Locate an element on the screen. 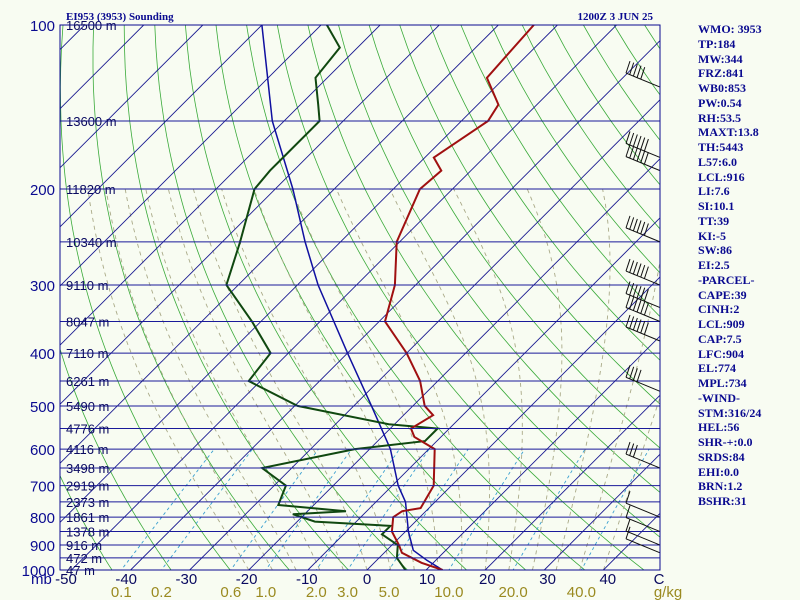  index-value-line: -WIND- is located at coordinates (719, 397).